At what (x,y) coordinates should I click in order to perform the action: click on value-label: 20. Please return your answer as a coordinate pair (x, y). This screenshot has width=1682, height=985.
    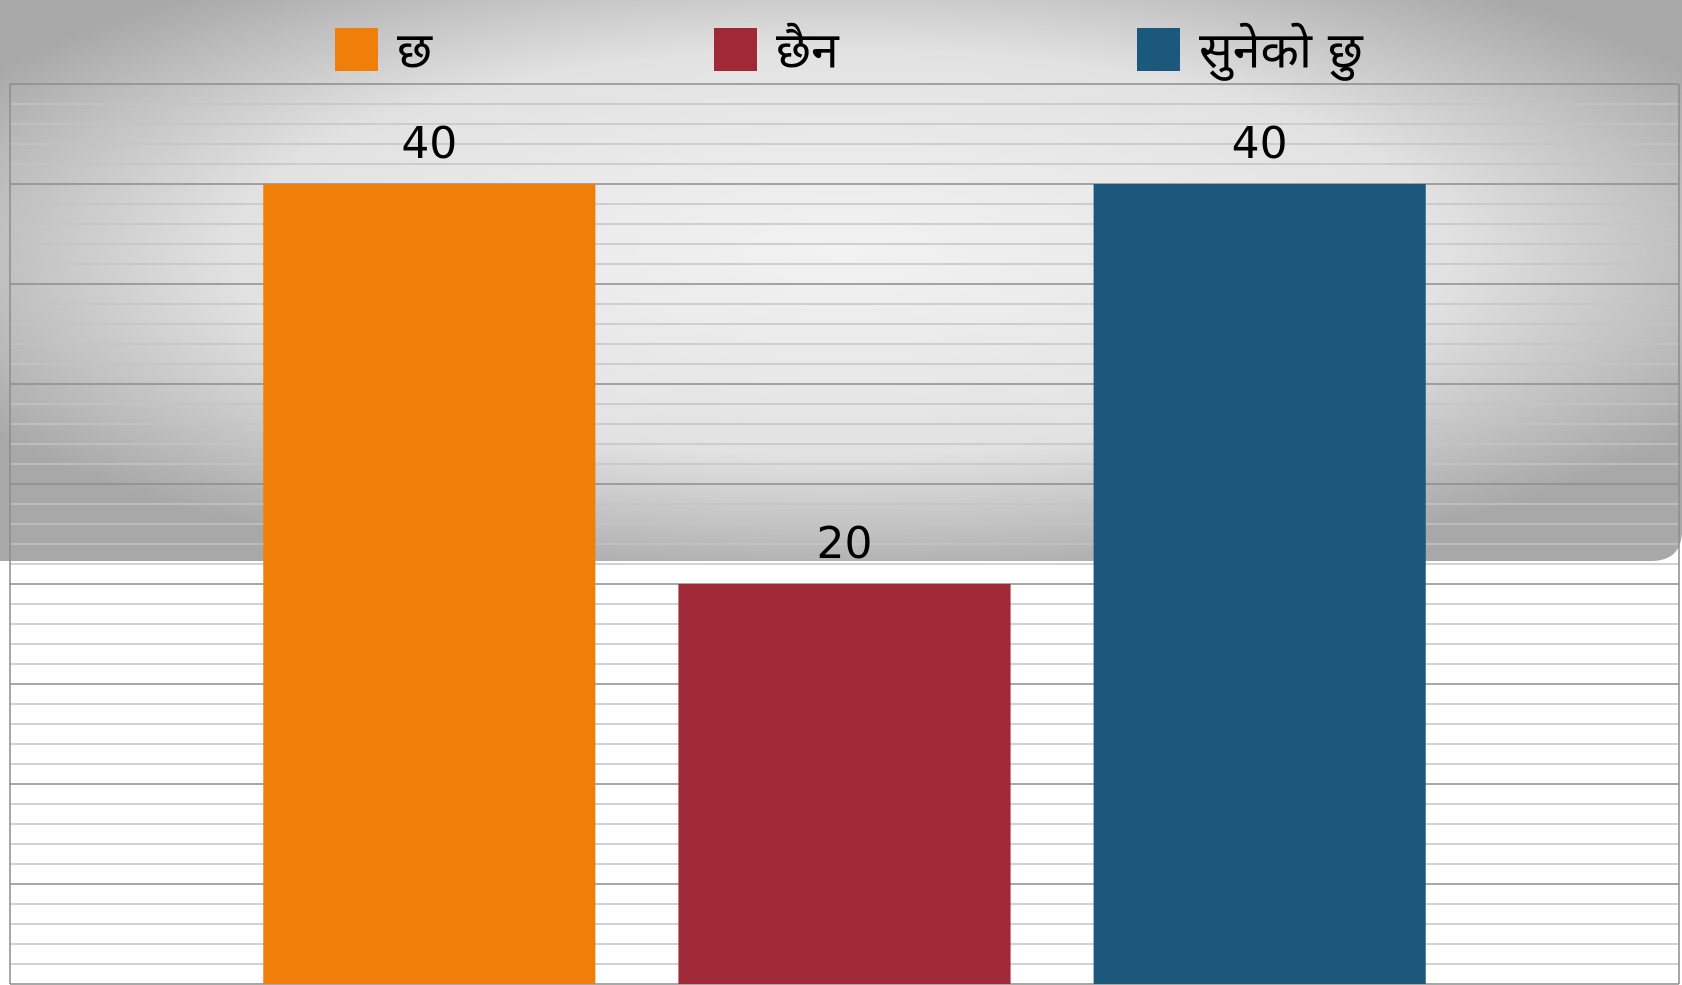
    Looking at the image, I should click on (845, 543).